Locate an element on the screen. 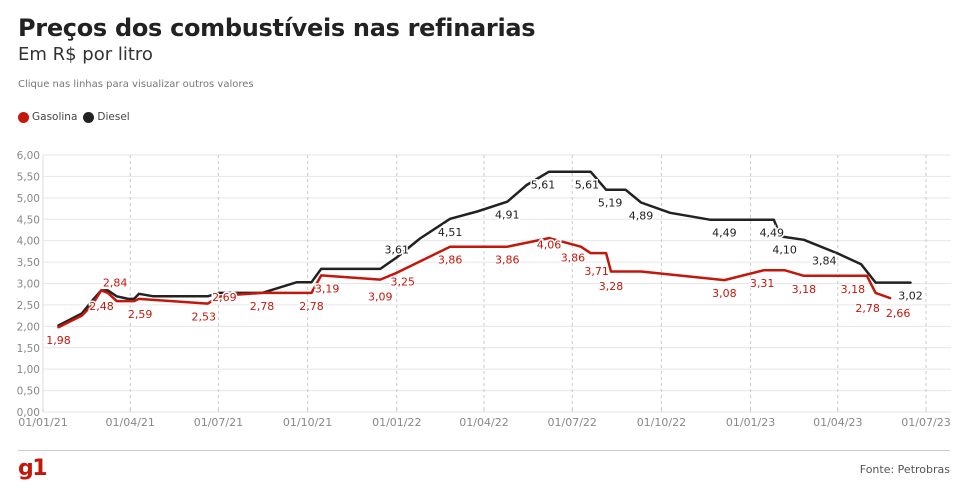 The width and height of the screenshot is (972, 501). legend-item-diesel: Diesel is located at coordinates (106, 117).